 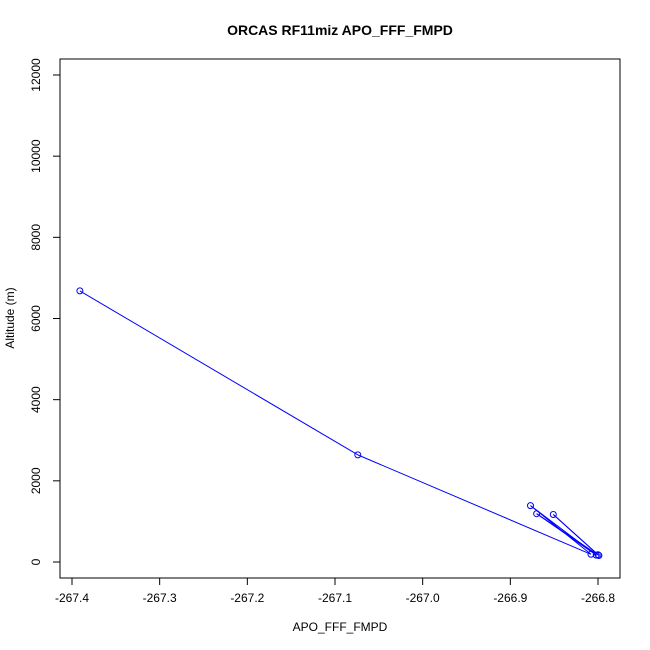 What do you see at coordinates (36, 75) in the screenshot?
I see `y-tick-label: 12000` at bounding box center [36, 75].